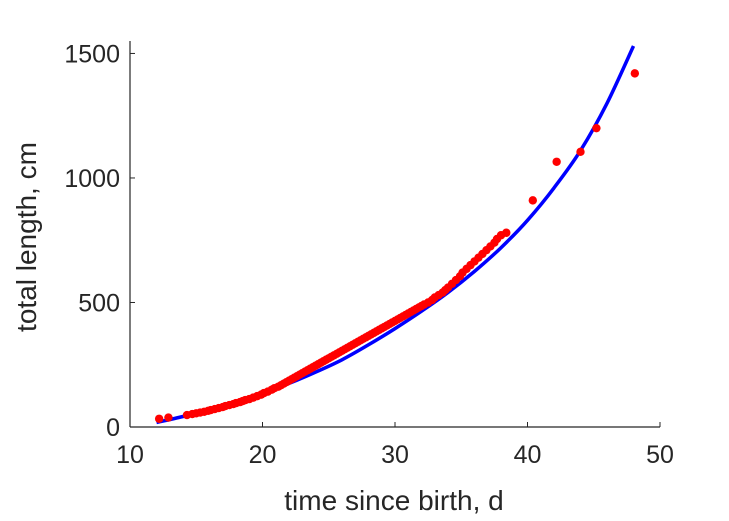  I want to click on y-ticks: 0 500 1000 1500, so click(99, 241).